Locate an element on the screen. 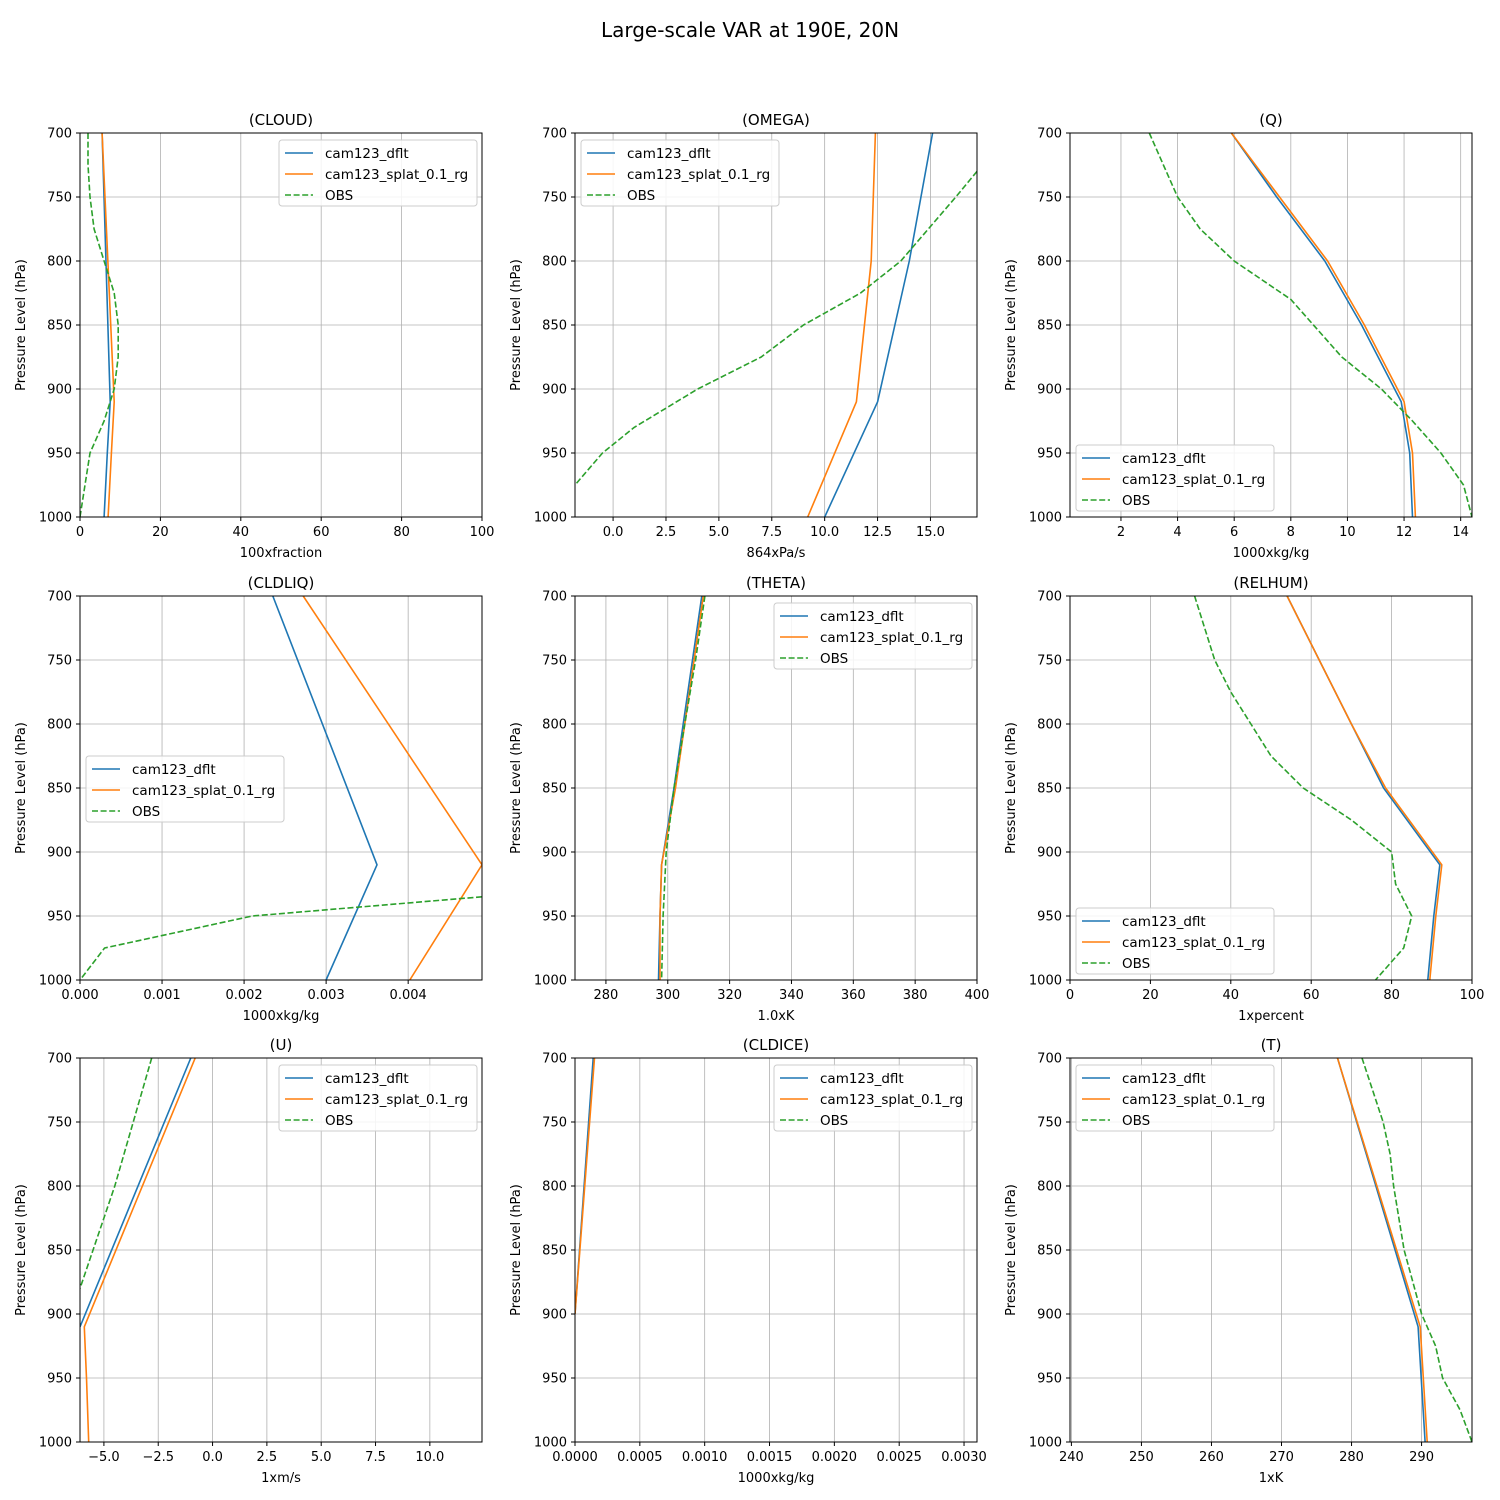  panel-title: (CLDICE) is located at coordinates (776, 1045).